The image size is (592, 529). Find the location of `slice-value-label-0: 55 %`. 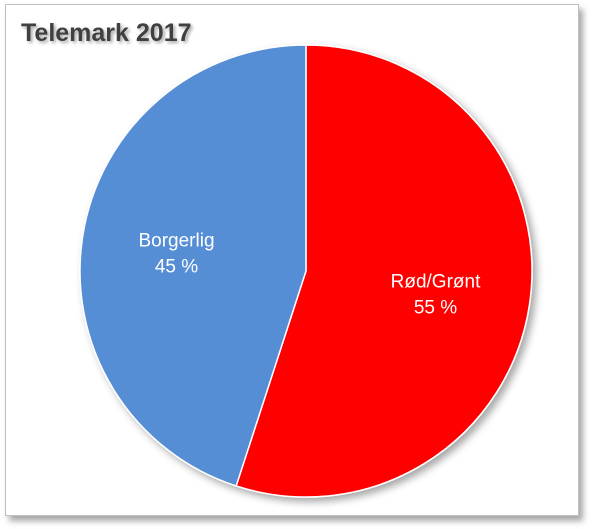

slice-value-label-0: 55 % is located at coordinates (435, 308).